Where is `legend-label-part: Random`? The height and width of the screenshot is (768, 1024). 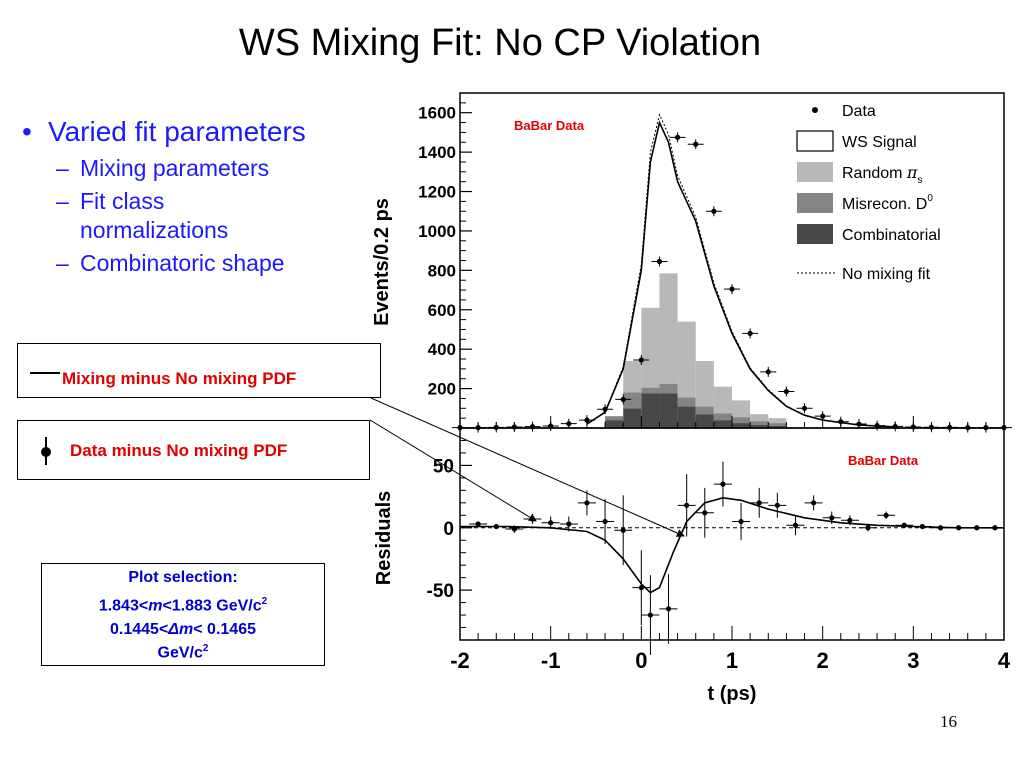 legend-label-part: Random is located at coordinates (874, 173).